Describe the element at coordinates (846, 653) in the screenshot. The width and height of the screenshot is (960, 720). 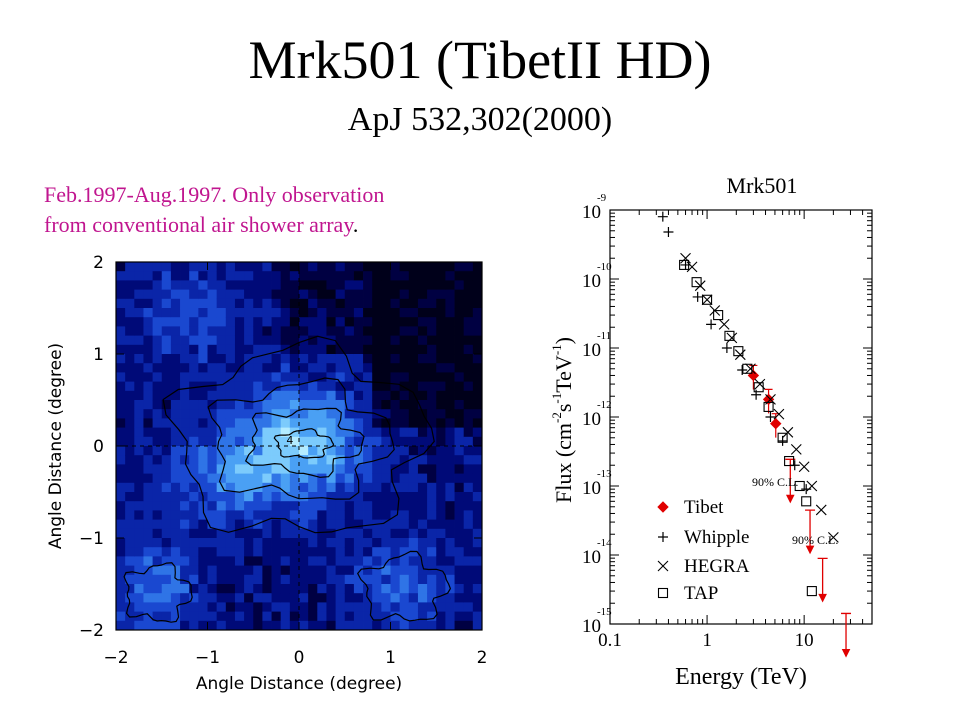
I see `tibet-upper-limit-arrow` at that location.